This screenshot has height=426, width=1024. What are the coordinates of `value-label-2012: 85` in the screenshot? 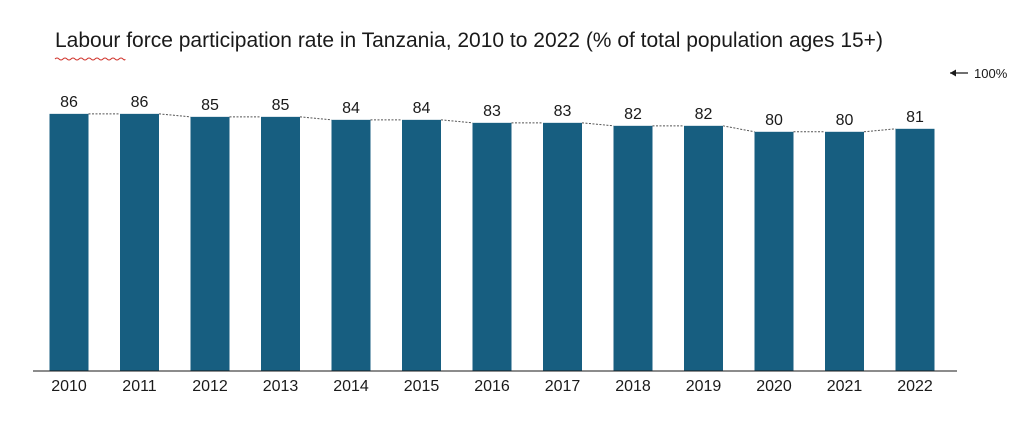 It's located at (210, 105).